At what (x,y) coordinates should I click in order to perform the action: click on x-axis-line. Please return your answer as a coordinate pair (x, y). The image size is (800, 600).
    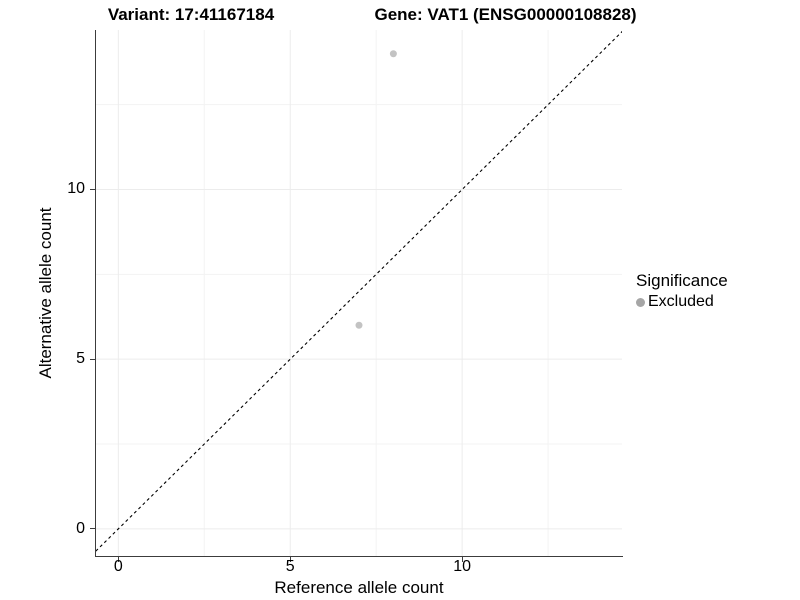
    Looking at the image, I should click on (358, 556).